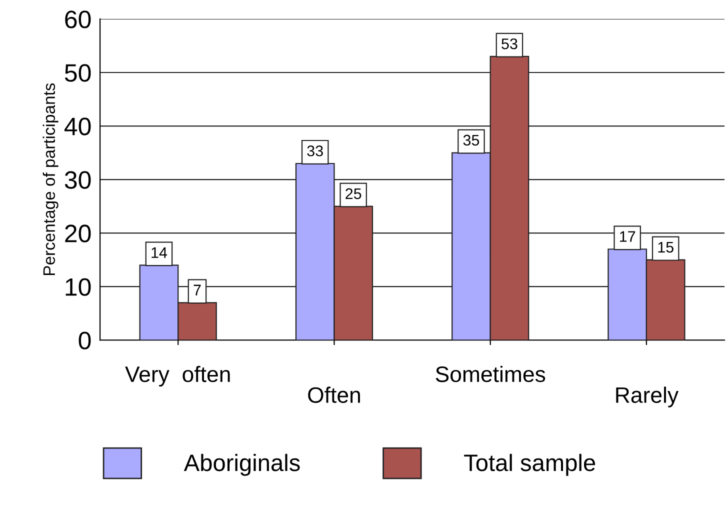  Describe the element at coordinates (197, 290) in the screenshot. I see `data-label: 7` at that location.